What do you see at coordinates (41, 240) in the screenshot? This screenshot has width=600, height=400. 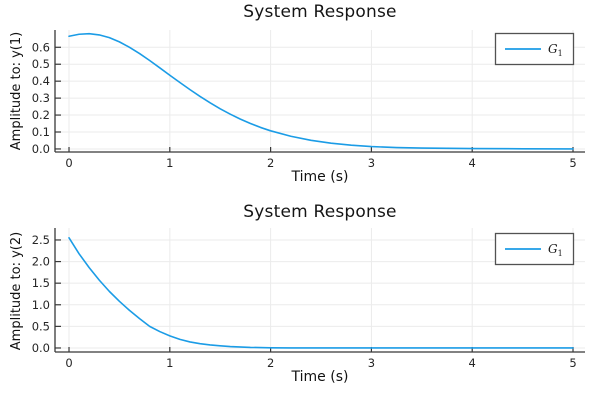 I see `y-tick-label: 2.5` at bounding box center [41, 240].